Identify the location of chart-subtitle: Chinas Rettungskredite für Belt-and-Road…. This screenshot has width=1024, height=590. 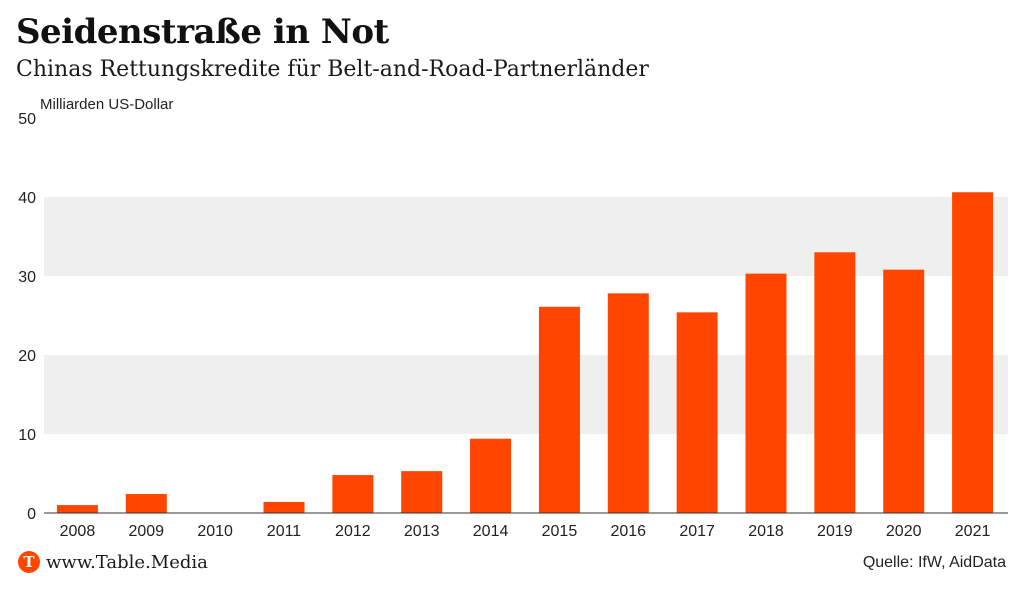
(332, 69).